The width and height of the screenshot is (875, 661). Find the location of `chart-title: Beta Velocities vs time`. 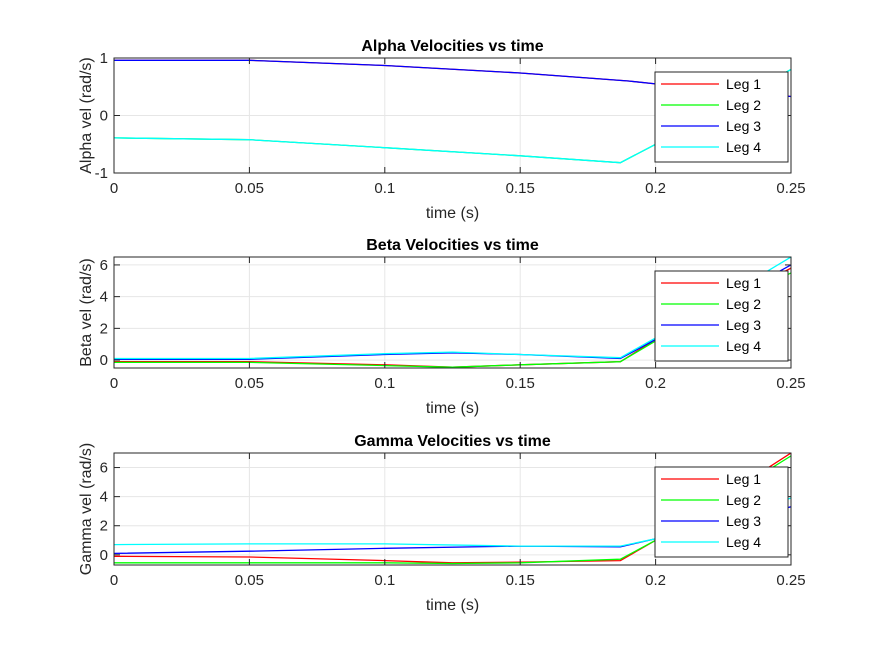

chart-title: Beta Velocities vs time is located at coordinates (452, 245).